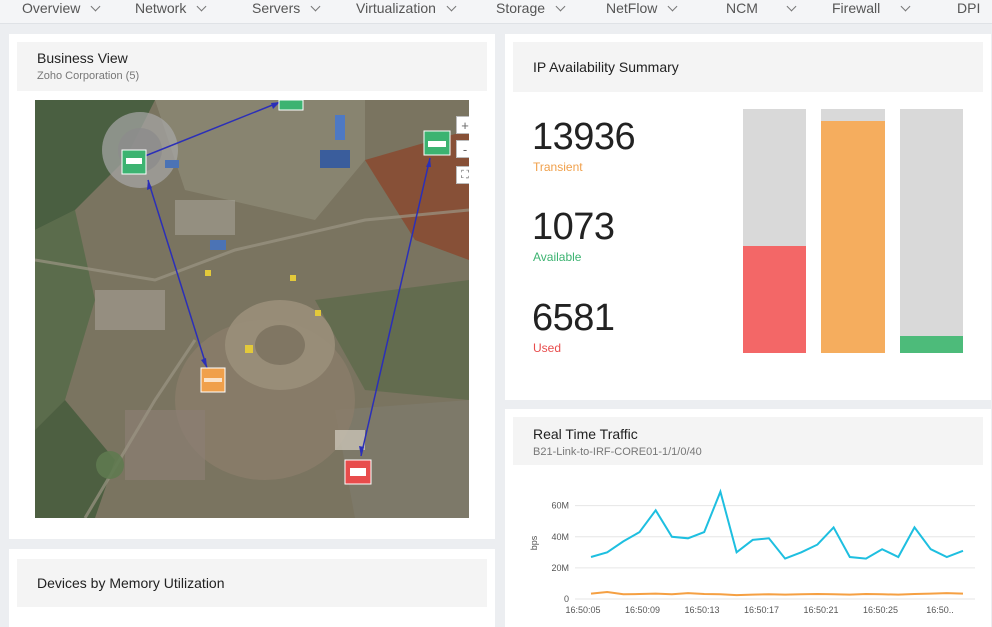  I want to click on x-tick-label: 16:50:09, so click(642, 610).